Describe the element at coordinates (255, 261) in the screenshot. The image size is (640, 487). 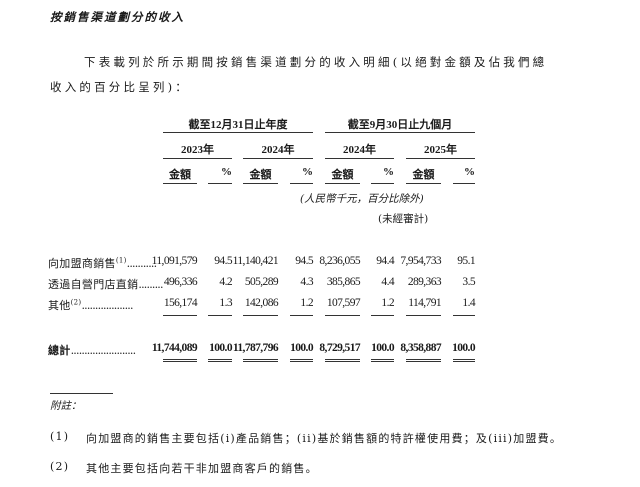
I see `table-cell: 11,140,421` at that location.